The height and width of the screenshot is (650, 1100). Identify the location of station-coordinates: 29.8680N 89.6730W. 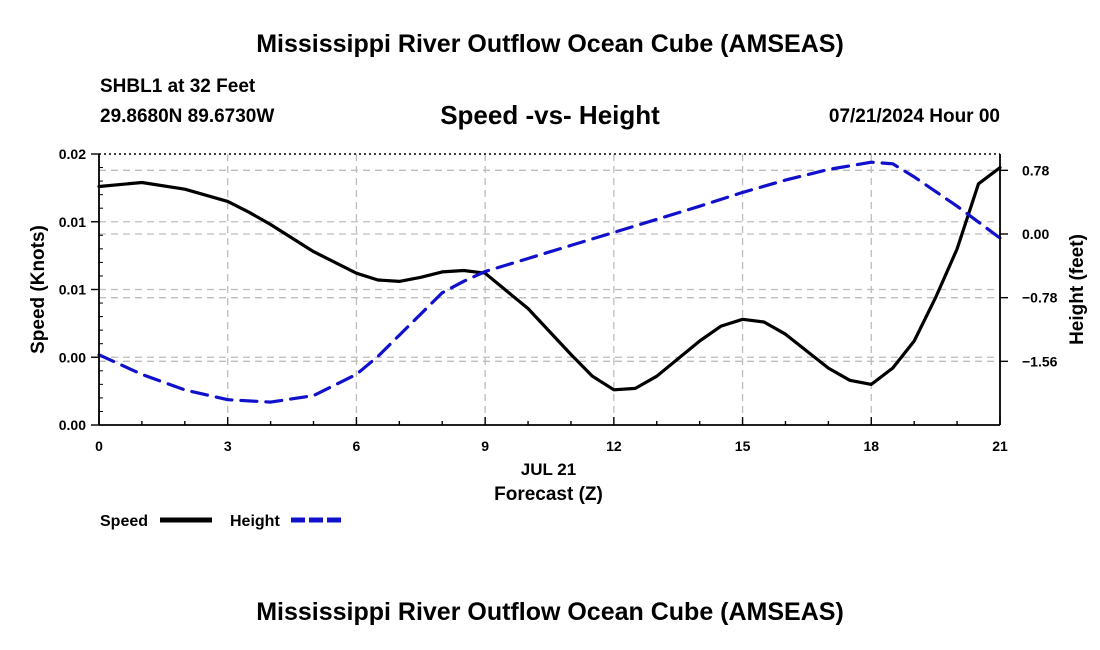
(187, 116).